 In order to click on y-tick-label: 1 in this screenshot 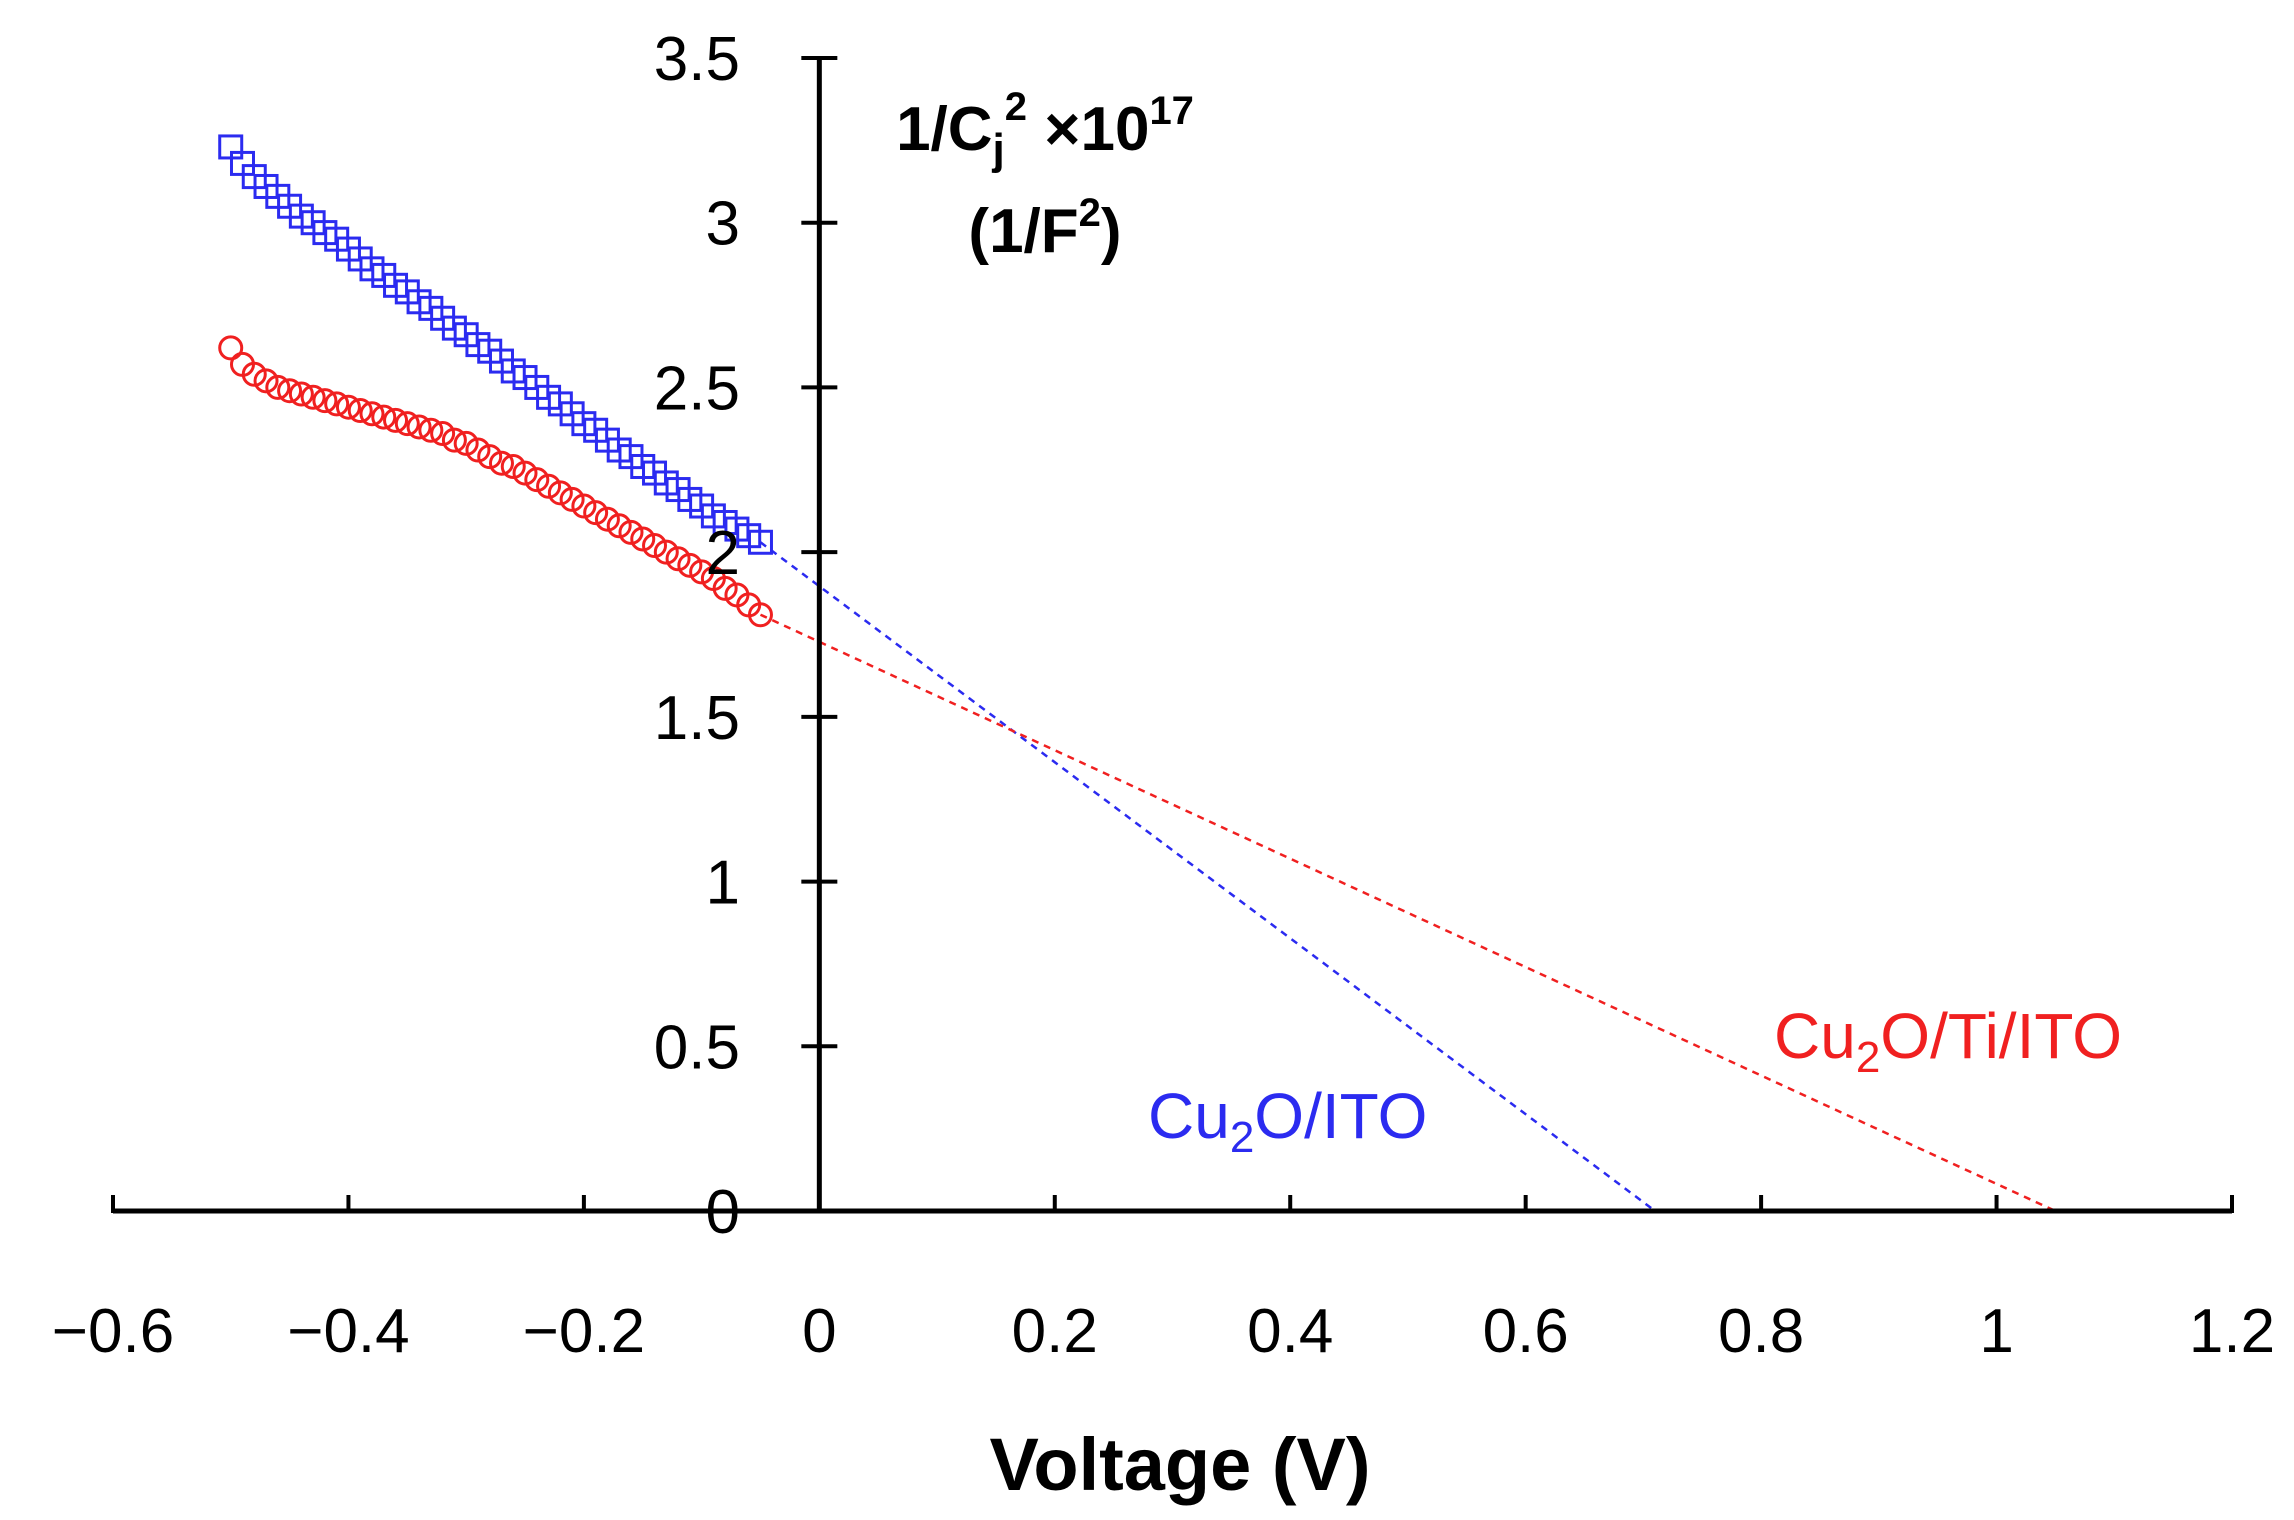, I will do `click(723, 883)`.